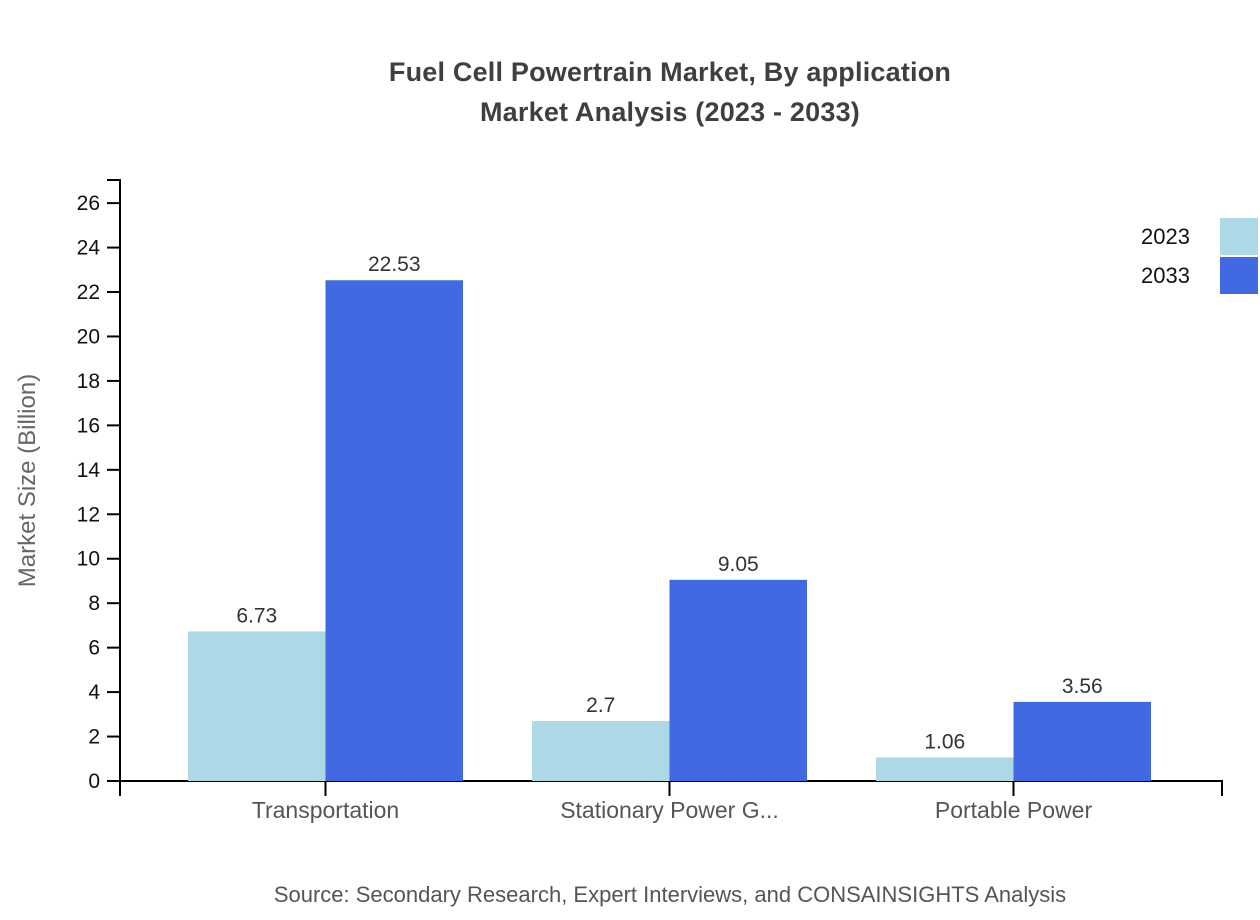 This screenshot has width=1260, height=920. Describe the element at coordinates (94, 648) in the screenshot. I see `y-tick-label: 6` at that location.